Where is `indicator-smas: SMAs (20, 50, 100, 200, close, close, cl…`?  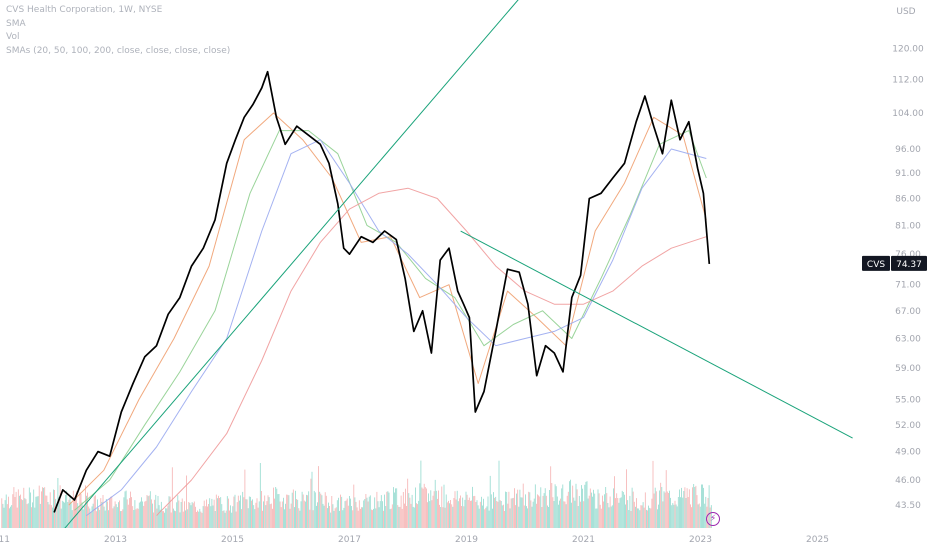 indicator-smas: SMAs (20, 50, 100, 200, close, close, cl… is located at coordinates (118, 50).